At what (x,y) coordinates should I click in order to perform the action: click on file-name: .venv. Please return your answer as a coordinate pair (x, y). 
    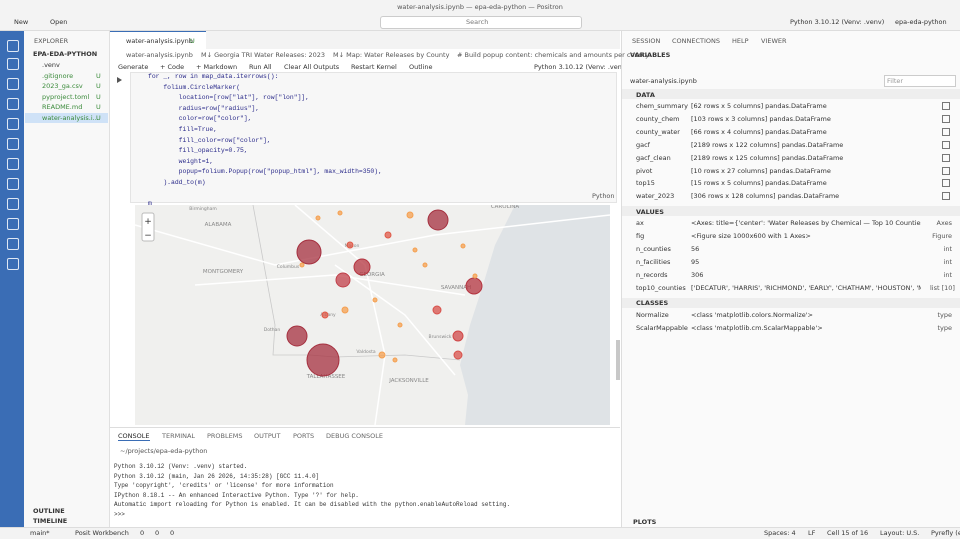
    Looking at the image, I should click on (51, 65).